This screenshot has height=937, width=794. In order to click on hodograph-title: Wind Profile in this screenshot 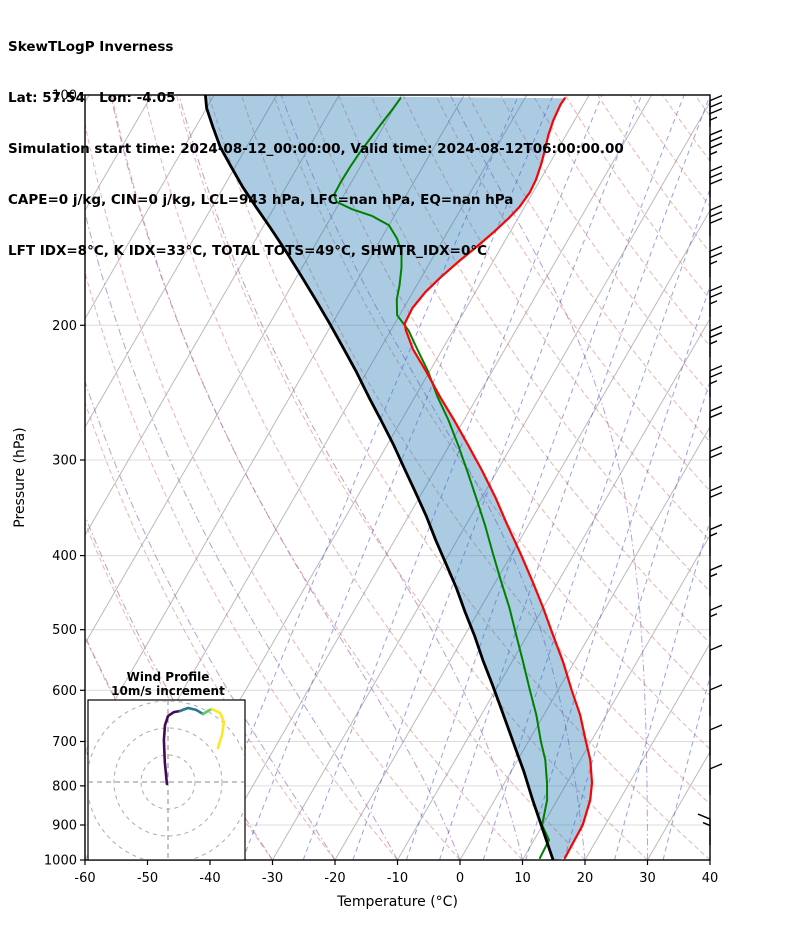, I will do `click(168, 677)`.